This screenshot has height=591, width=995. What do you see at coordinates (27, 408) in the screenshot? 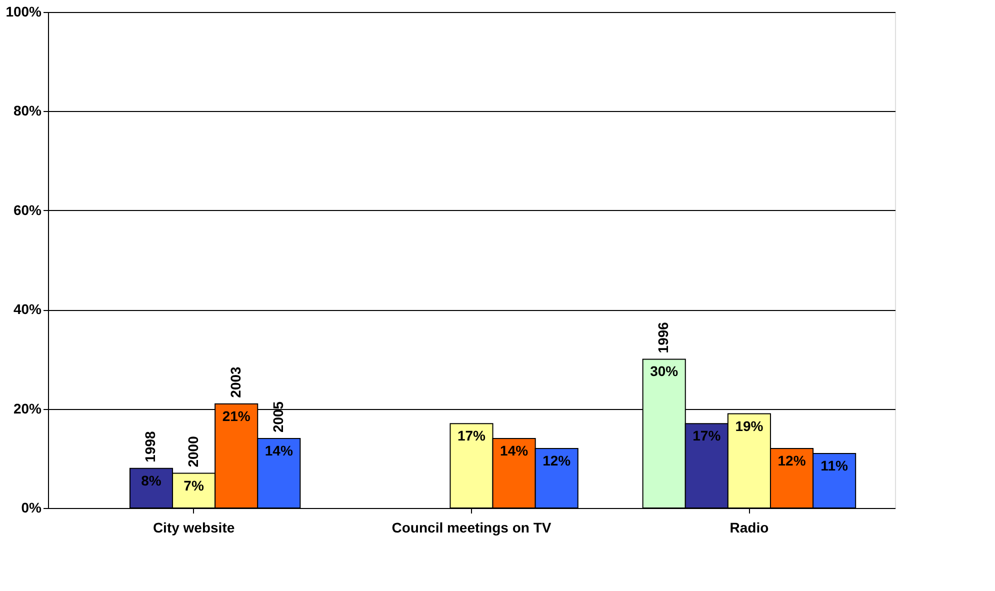
I see `y-tick-label: 20%` at bounding box center [27, 408].